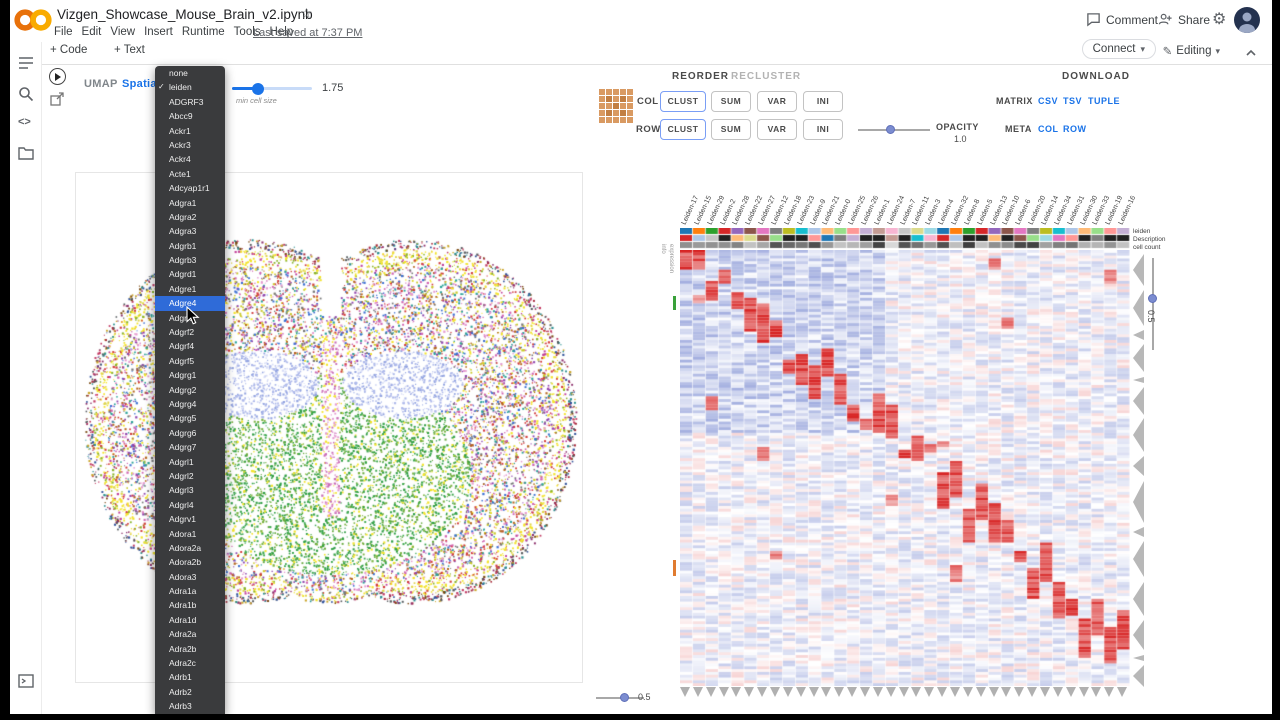  I want to click on dropdown-option: Acte1, so click(190, 174).